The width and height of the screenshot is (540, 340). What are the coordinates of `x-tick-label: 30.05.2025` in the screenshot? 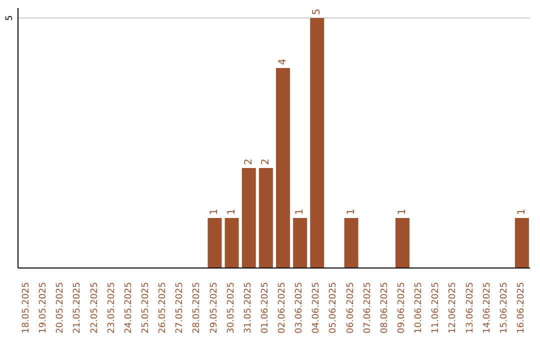 It's located at (231, 308).